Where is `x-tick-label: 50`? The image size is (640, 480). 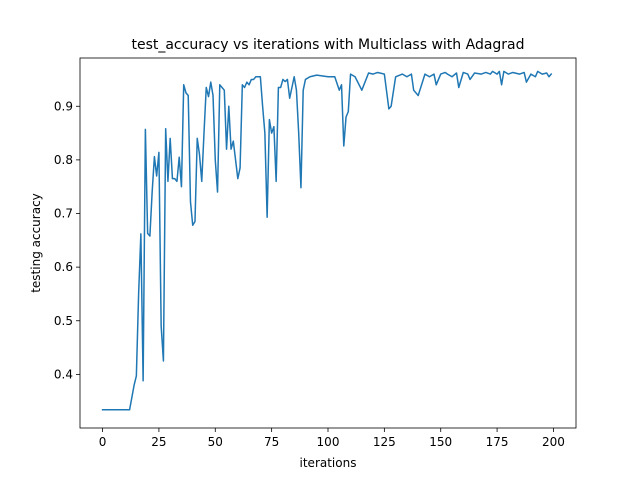
x-tick-label: 50 is located at coordinates (215, 442).